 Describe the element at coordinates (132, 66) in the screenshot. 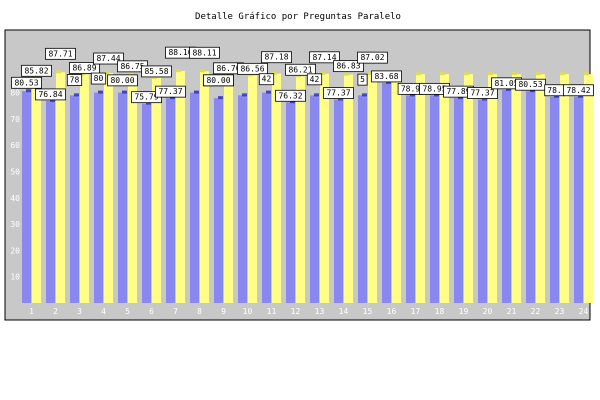

I see `data-label-text: 86.75` at that location.